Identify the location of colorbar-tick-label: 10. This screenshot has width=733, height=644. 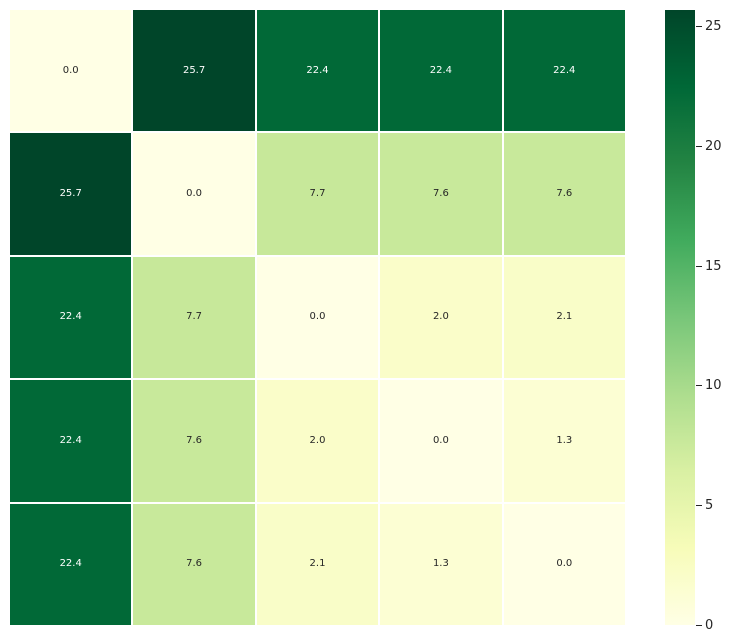
(713, 386).